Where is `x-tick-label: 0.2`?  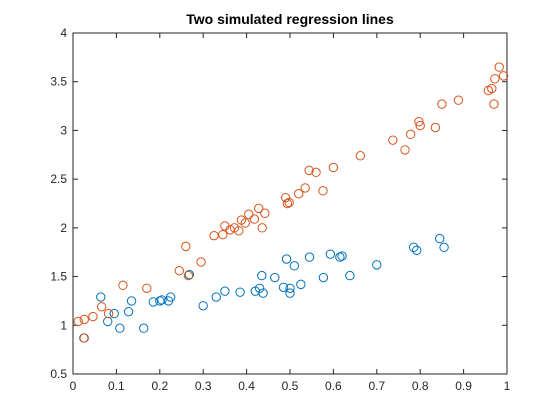
x-tick-label: 0.2 is located at coordinates (159, 386).